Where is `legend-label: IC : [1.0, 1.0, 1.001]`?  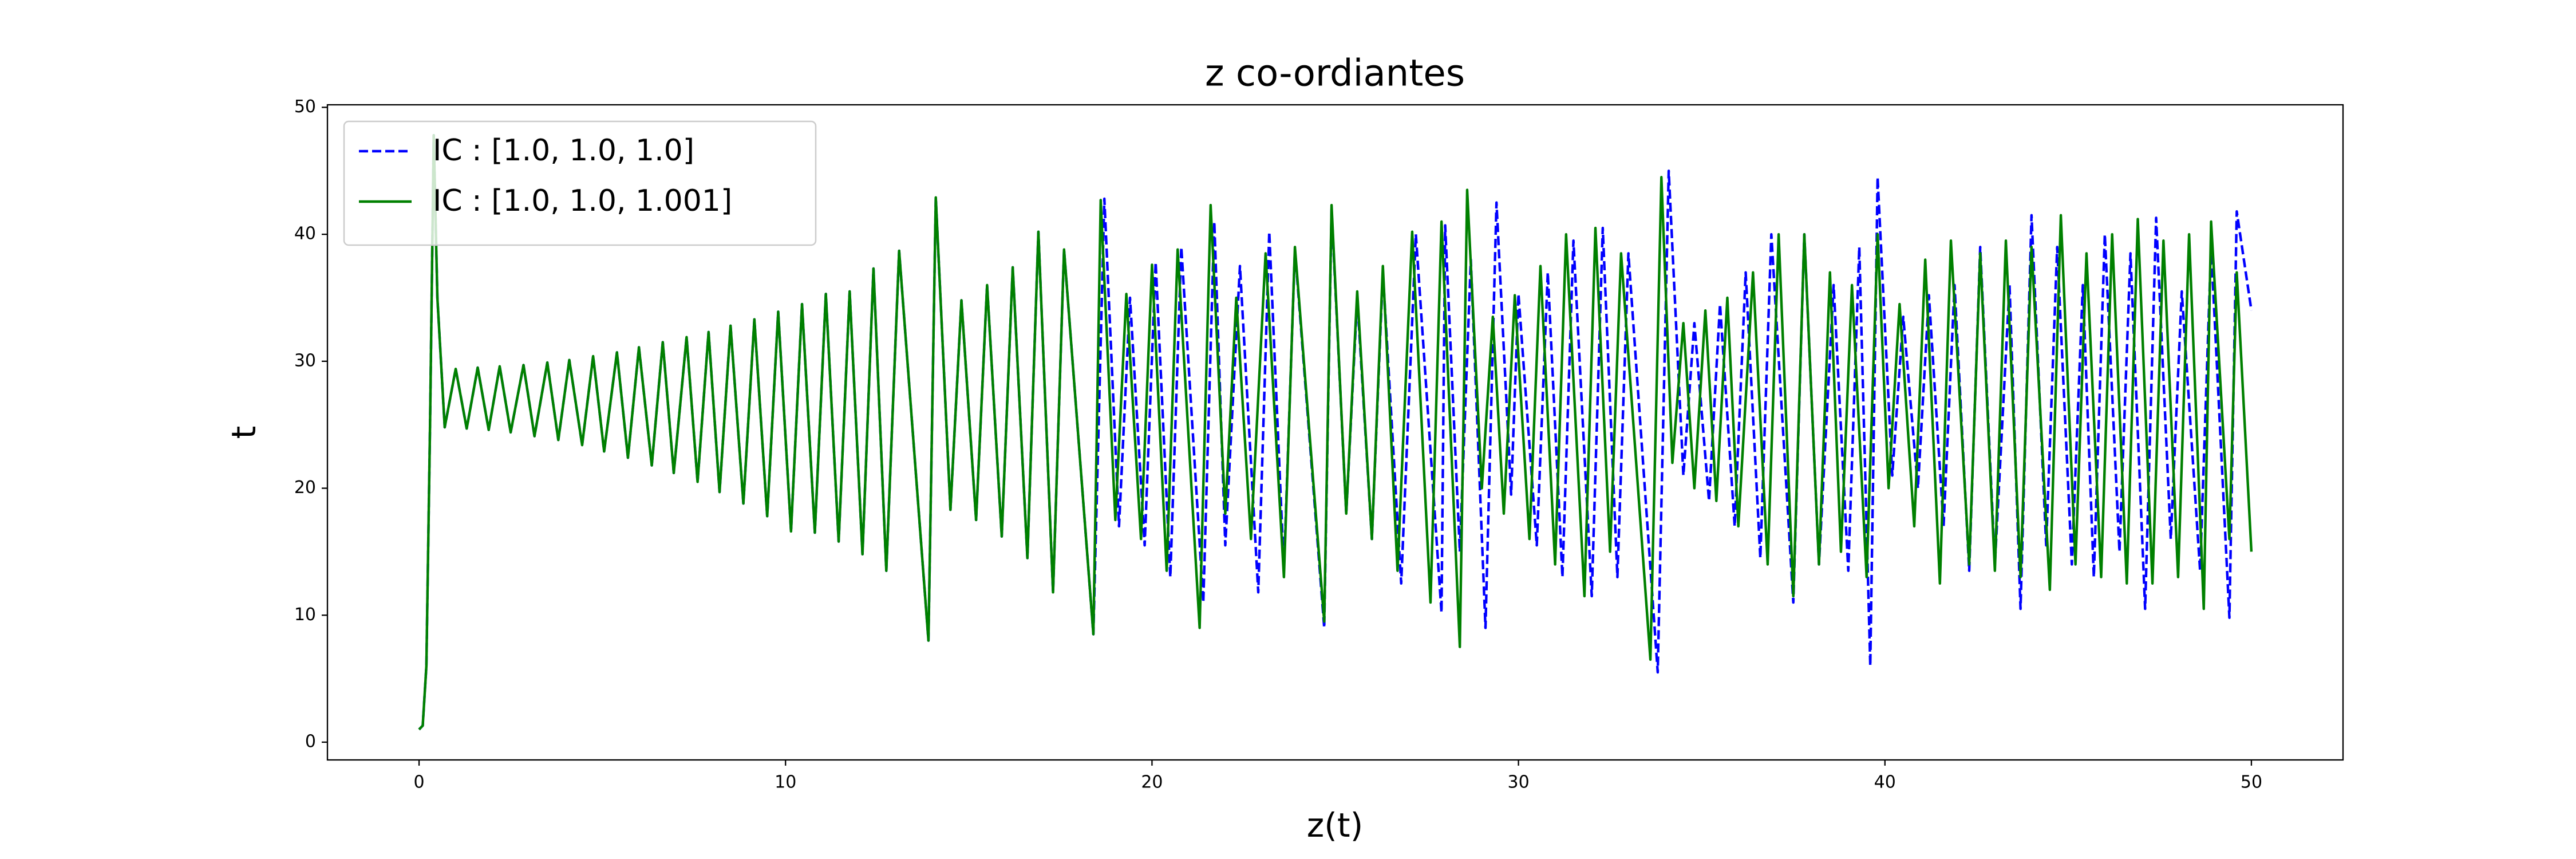 legend-label: IC : [1.0, 1.0, 1.001] is located at coordinates (582, 201).